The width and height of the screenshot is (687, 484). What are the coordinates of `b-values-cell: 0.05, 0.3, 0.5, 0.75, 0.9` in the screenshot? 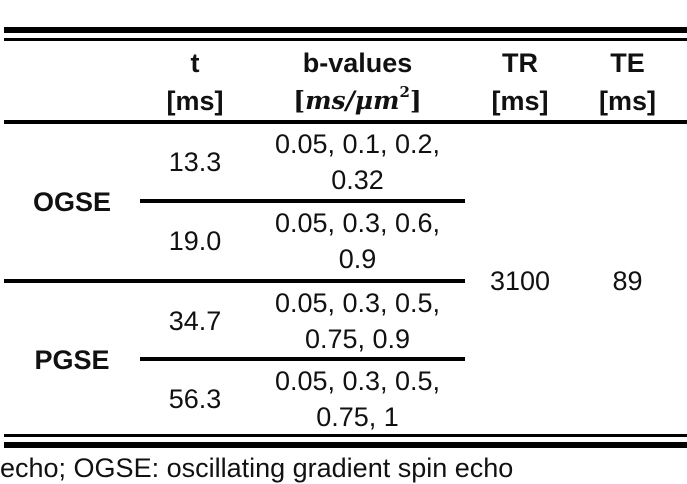 It's located at (357, 320).